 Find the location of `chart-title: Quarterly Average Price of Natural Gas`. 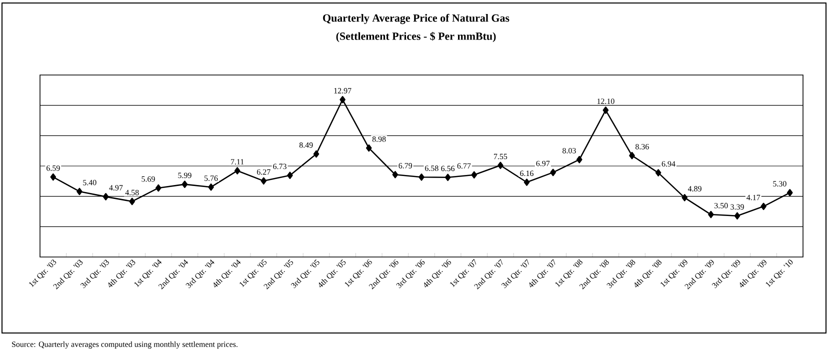

chart-title: Quarterly Average Price of Natural Gas is located at coordinates (416, 19).